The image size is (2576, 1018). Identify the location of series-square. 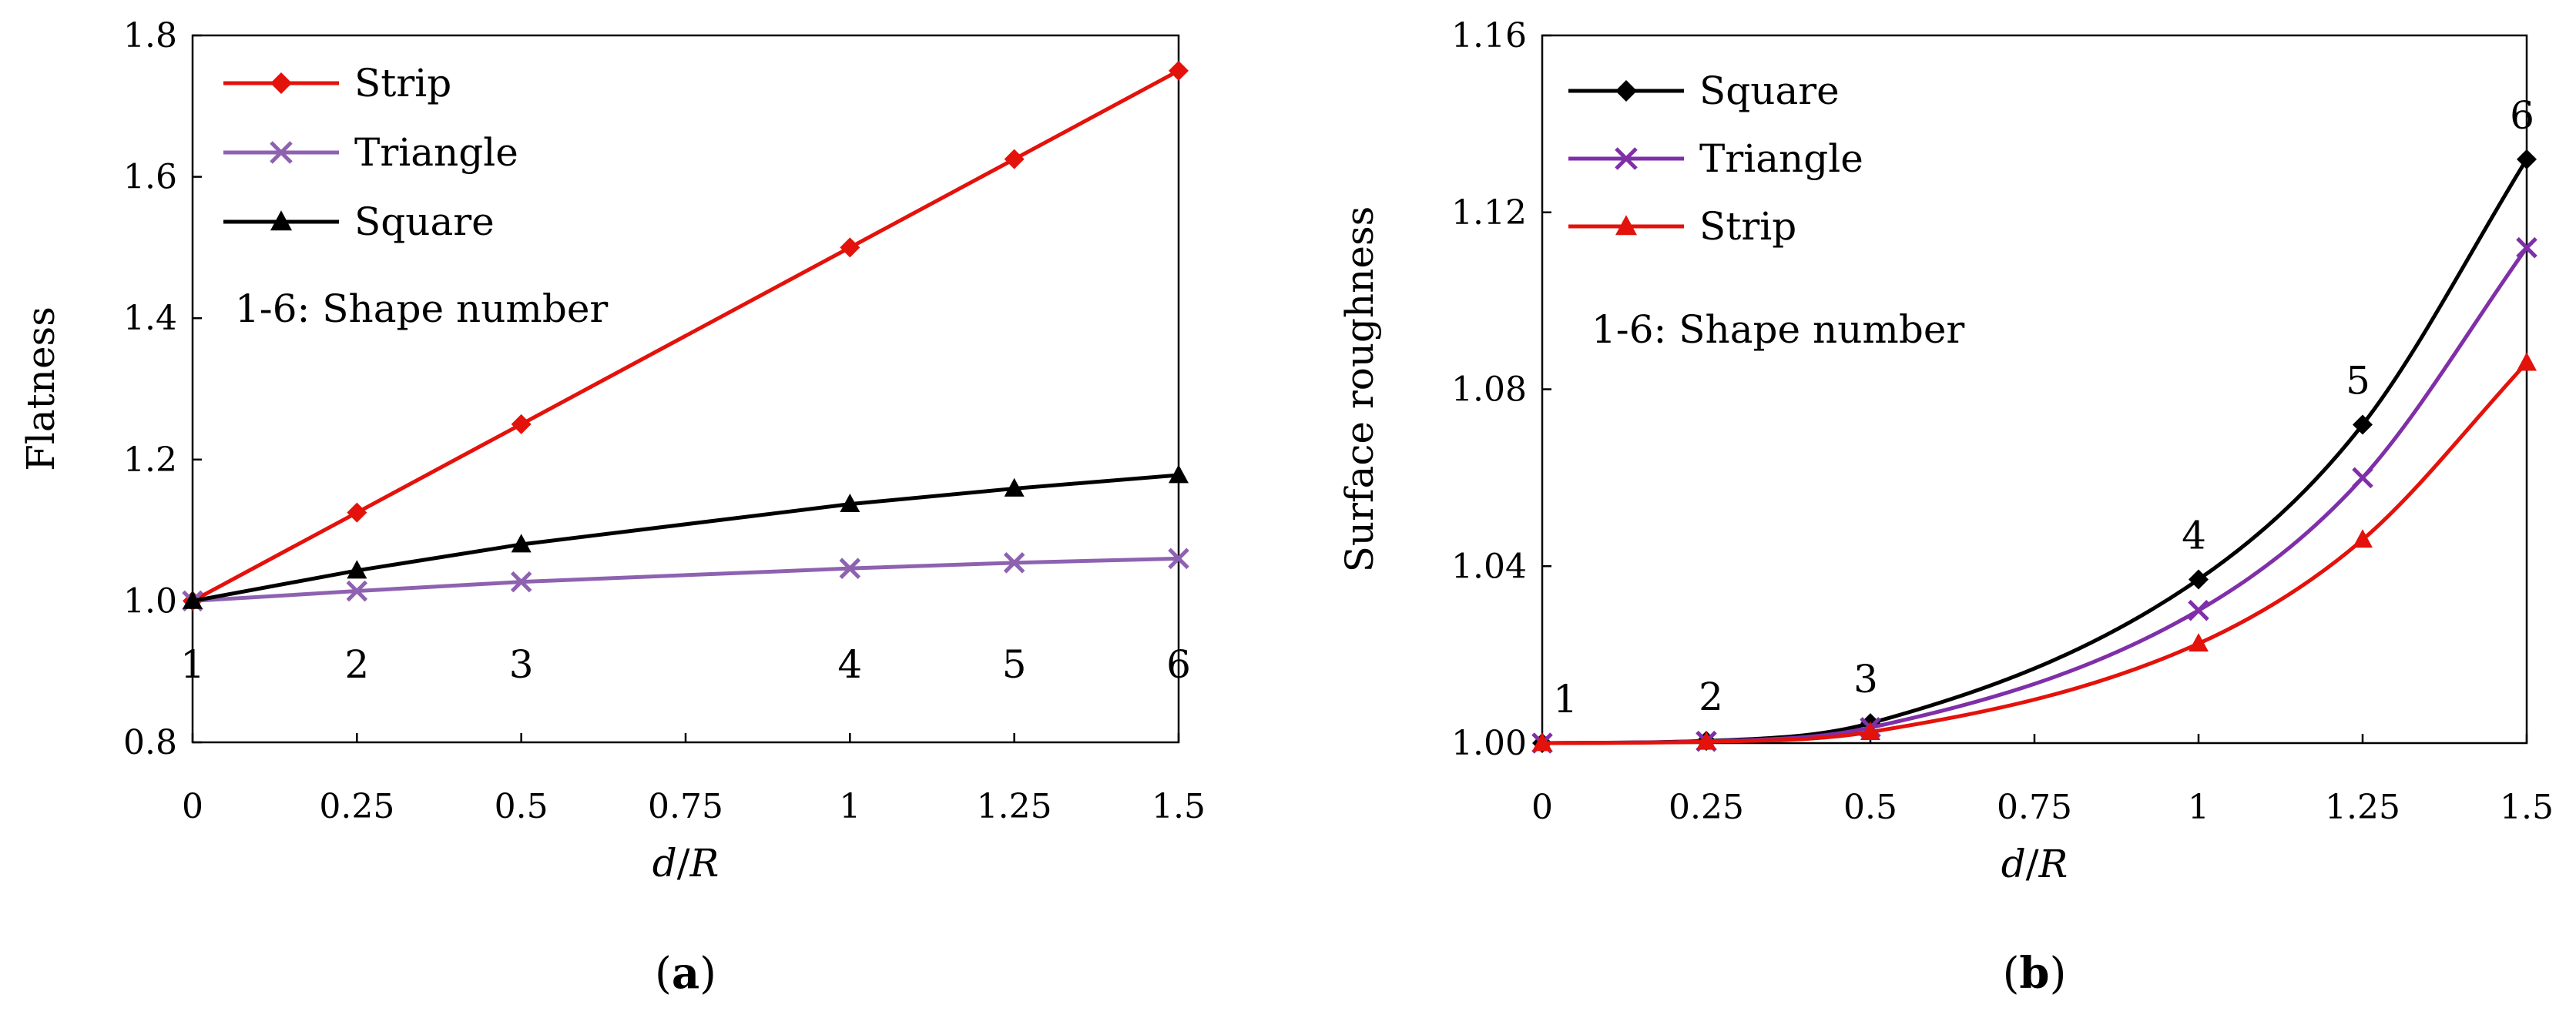
(686, 536).